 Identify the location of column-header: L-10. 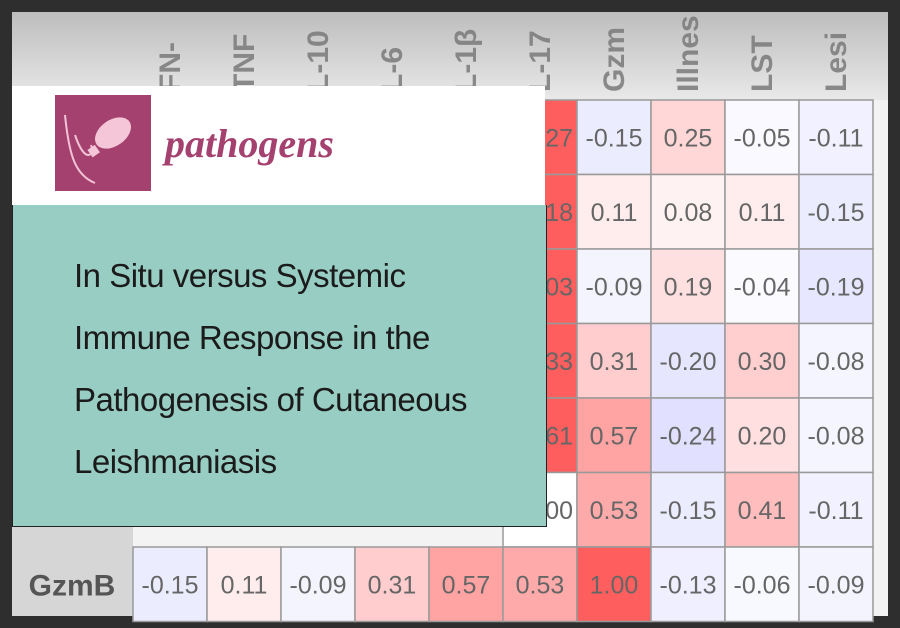
(318, 61).